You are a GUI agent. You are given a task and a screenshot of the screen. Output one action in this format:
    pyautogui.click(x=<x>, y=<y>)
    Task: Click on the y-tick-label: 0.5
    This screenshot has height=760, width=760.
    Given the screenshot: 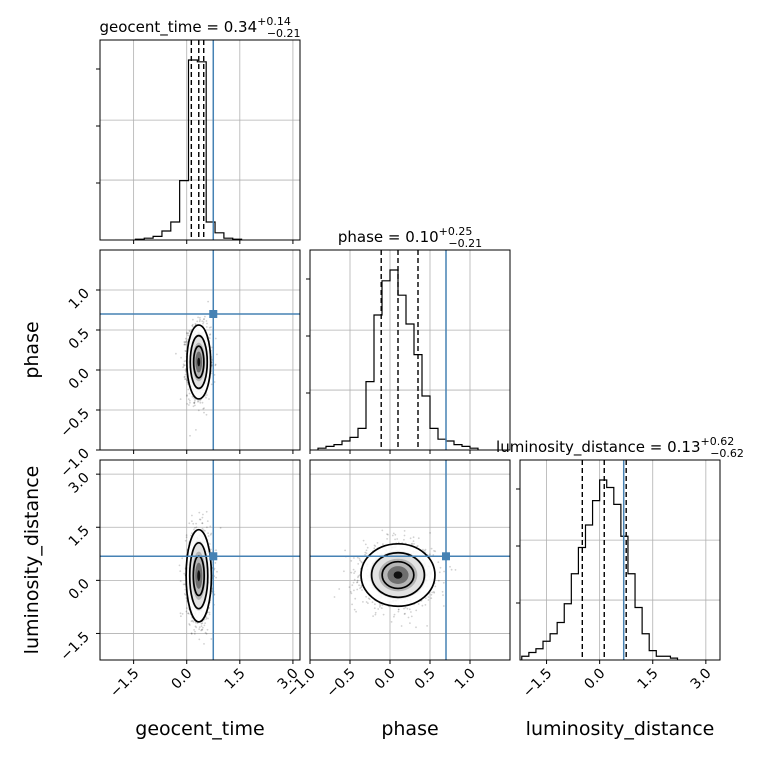 What is the action you would take?
    pyautogui.click(x=79, y=339)
    